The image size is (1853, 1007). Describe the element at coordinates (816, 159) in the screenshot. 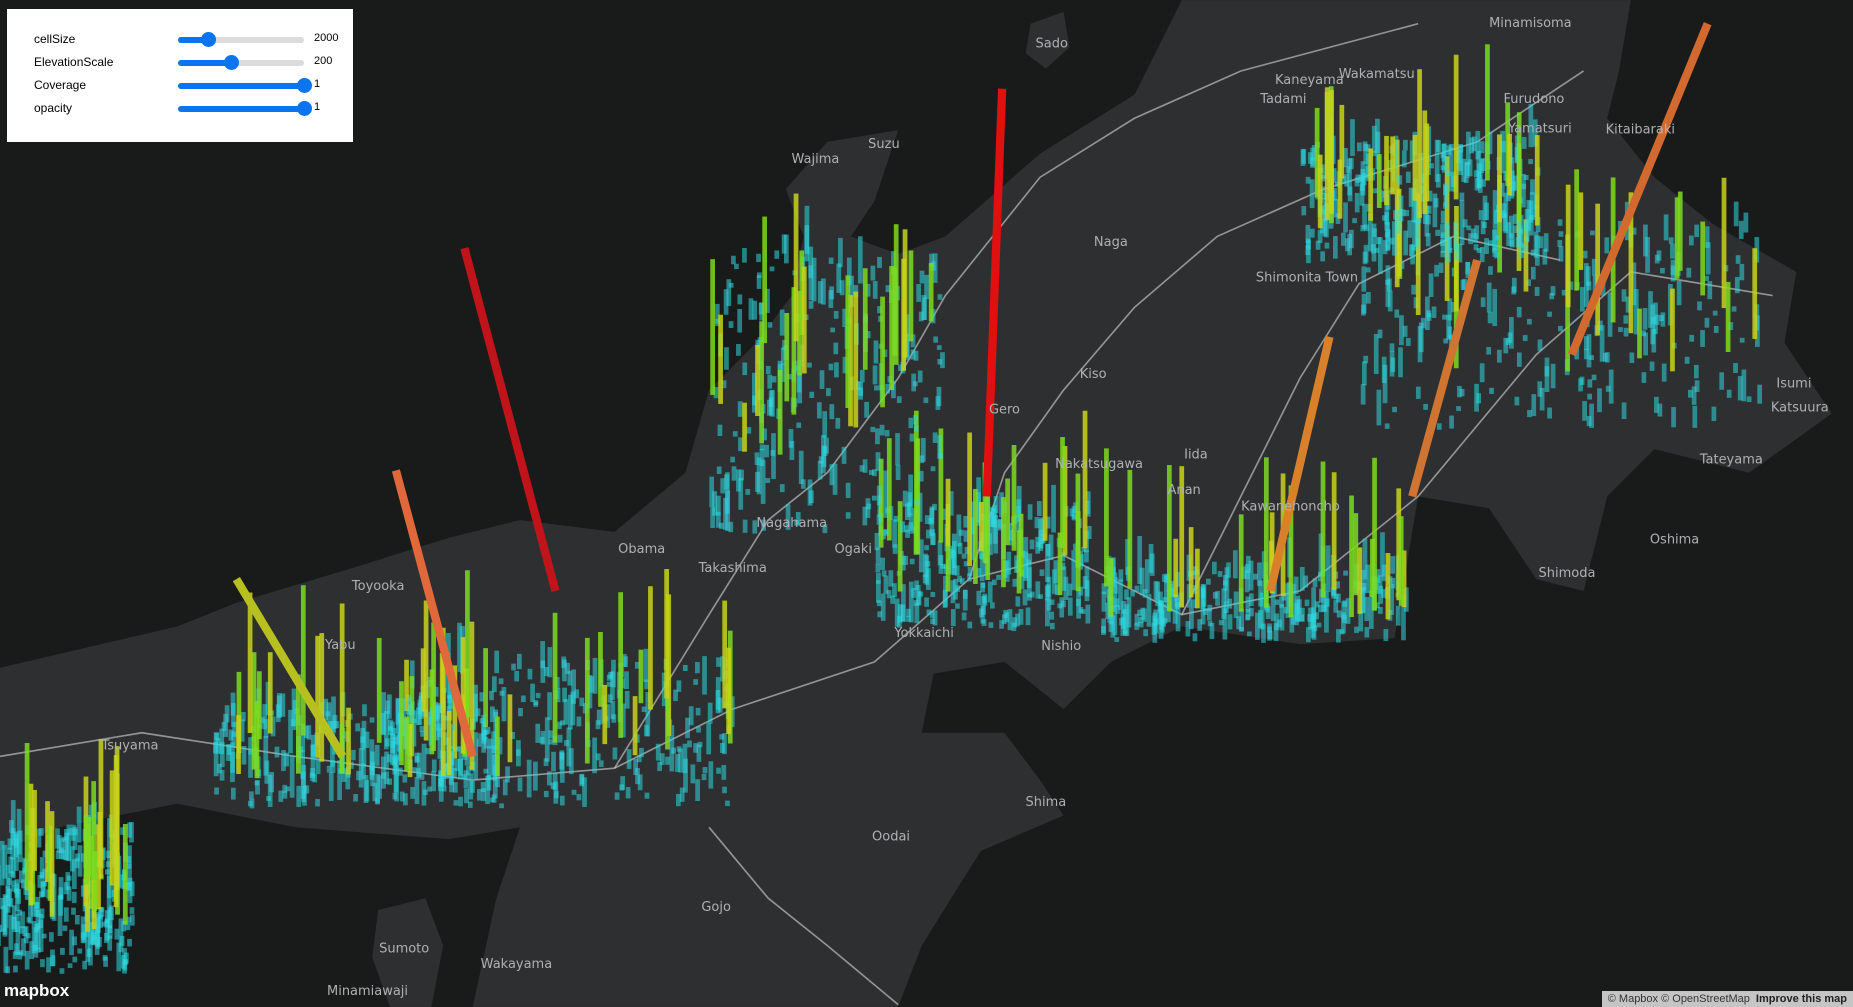

I see `place-label: Wajima` at that location.